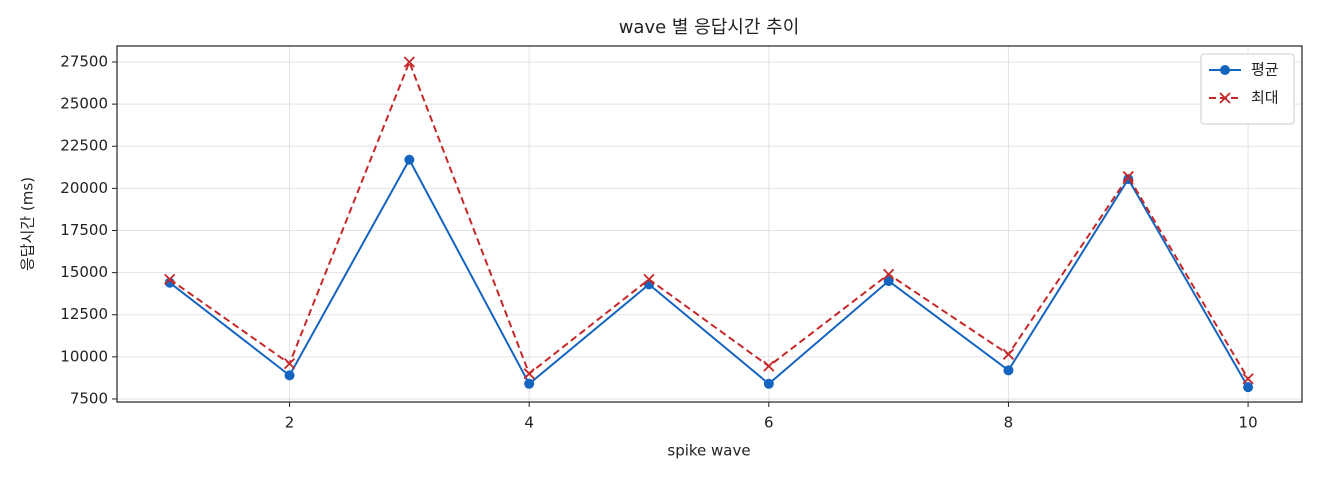 The image size is (1320, 480). What do you see at coordinates (1248, 423) in the screenshot?
I see `x-tick-label: 10` at bounding box center [1248, 423].